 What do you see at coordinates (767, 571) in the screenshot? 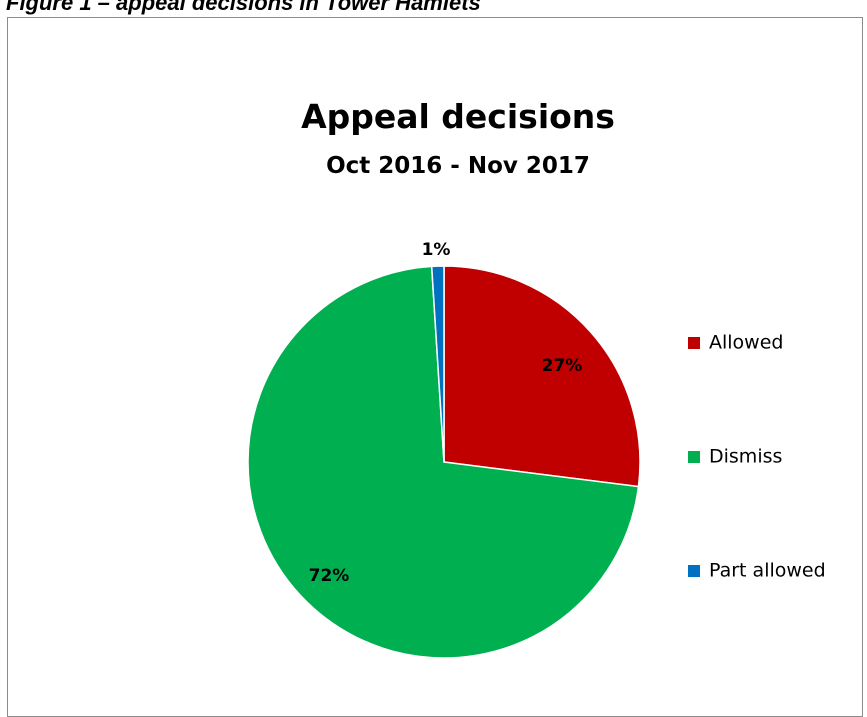
I see `legend-label-part-allowed: Part allowed` at bounding box center [767, 571].